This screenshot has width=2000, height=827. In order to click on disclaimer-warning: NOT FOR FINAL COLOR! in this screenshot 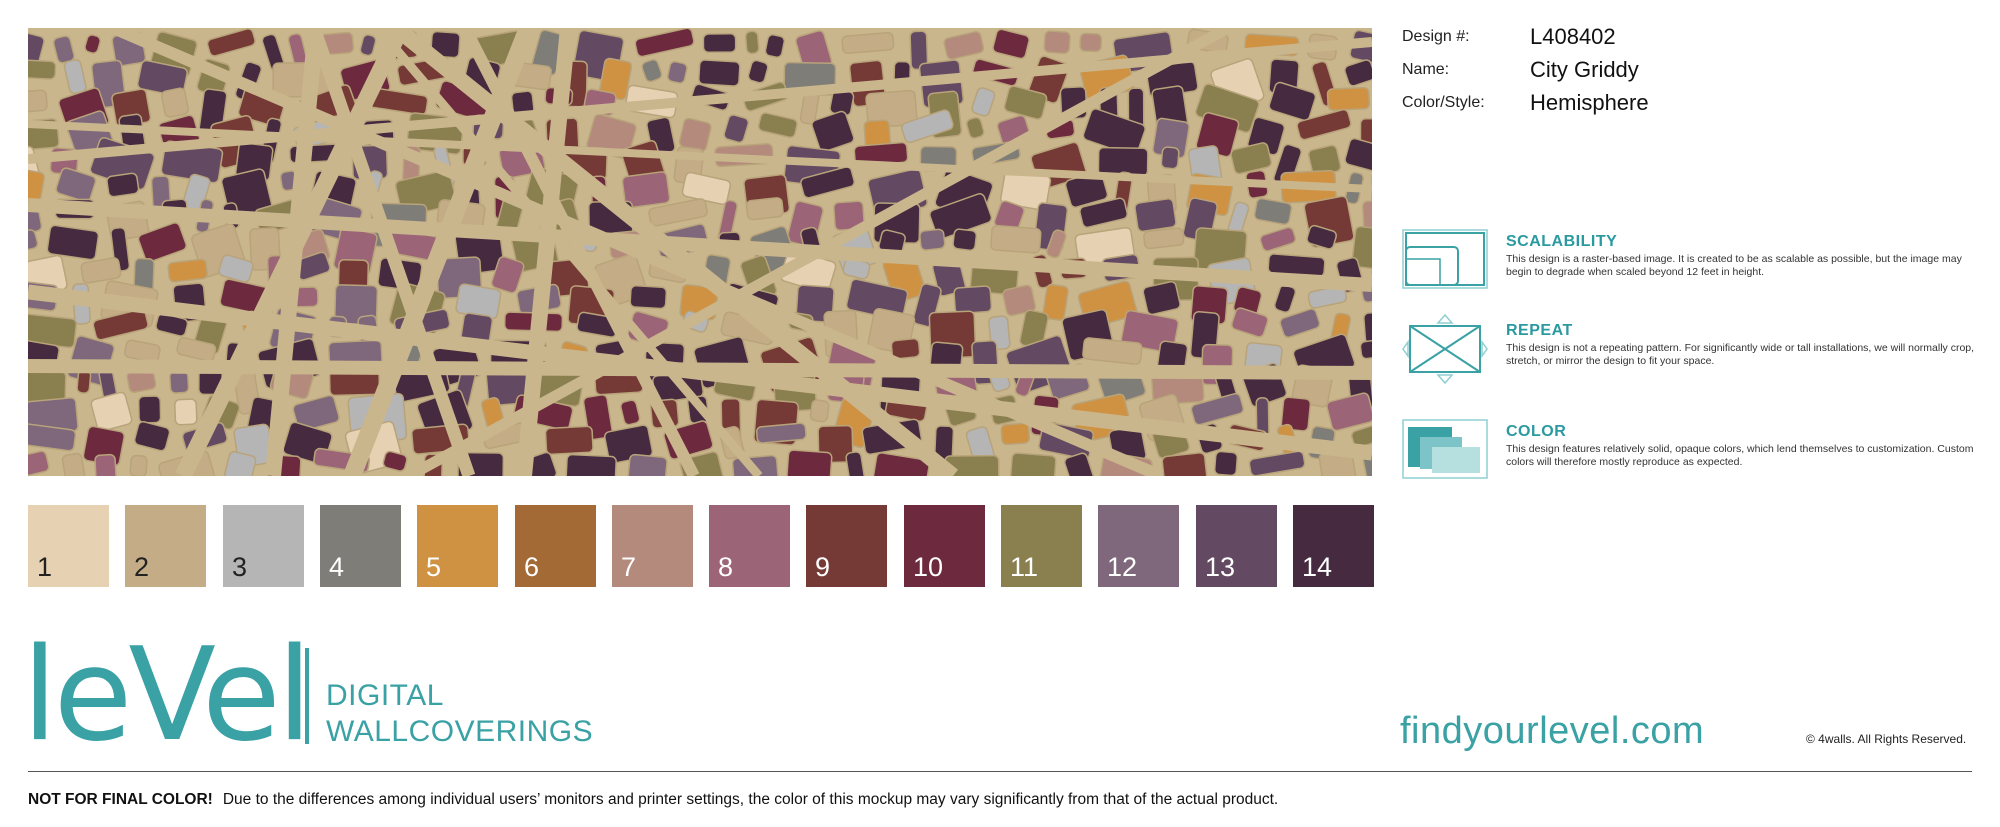, I will do `click(120, 799)`.